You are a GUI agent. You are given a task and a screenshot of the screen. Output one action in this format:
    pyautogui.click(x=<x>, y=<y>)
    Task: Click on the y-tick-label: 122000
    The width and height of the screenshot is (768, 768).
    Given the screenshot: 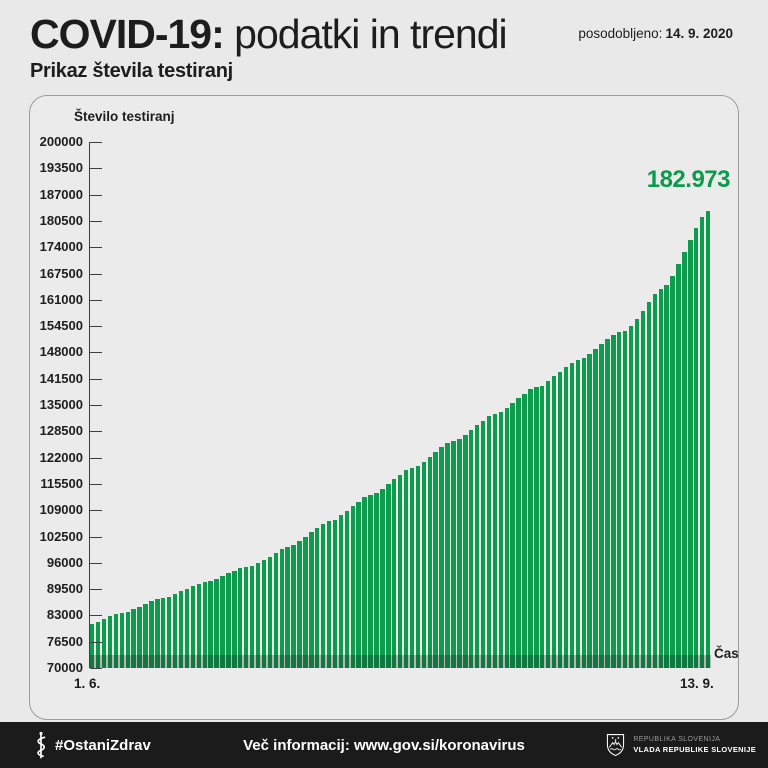 What is the action you would take?
    pyautogui.click(x=61, y=457)
    